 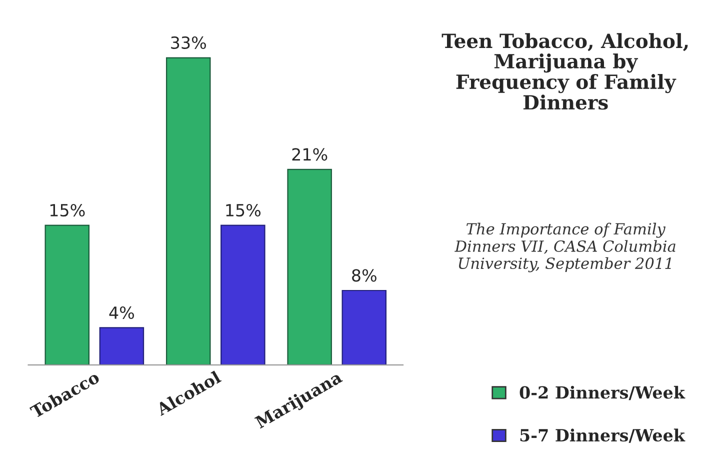 I want to click on legend-label: 0-2 Dinners/Week, so click(x=603, y=393).